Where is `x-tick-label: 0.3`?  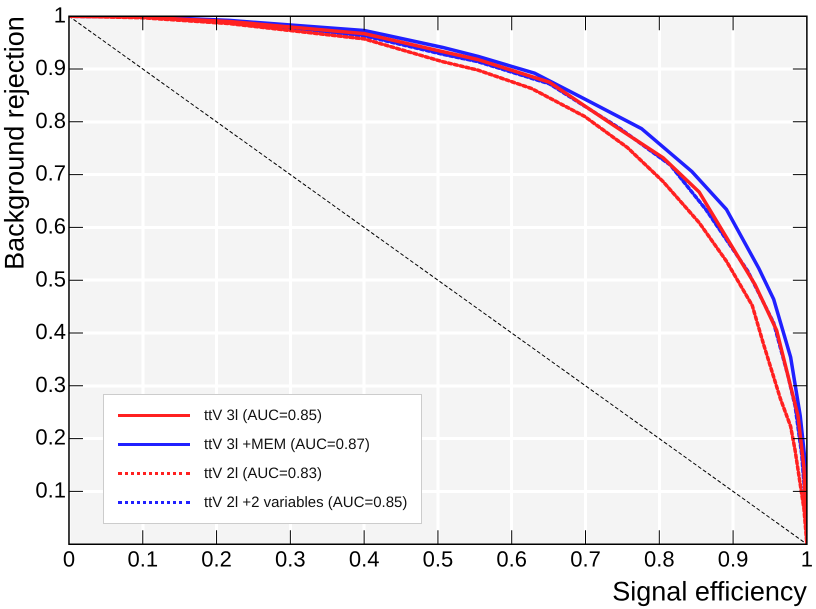
x-tick-label: 0.3 is located at coordinates (290, 559).